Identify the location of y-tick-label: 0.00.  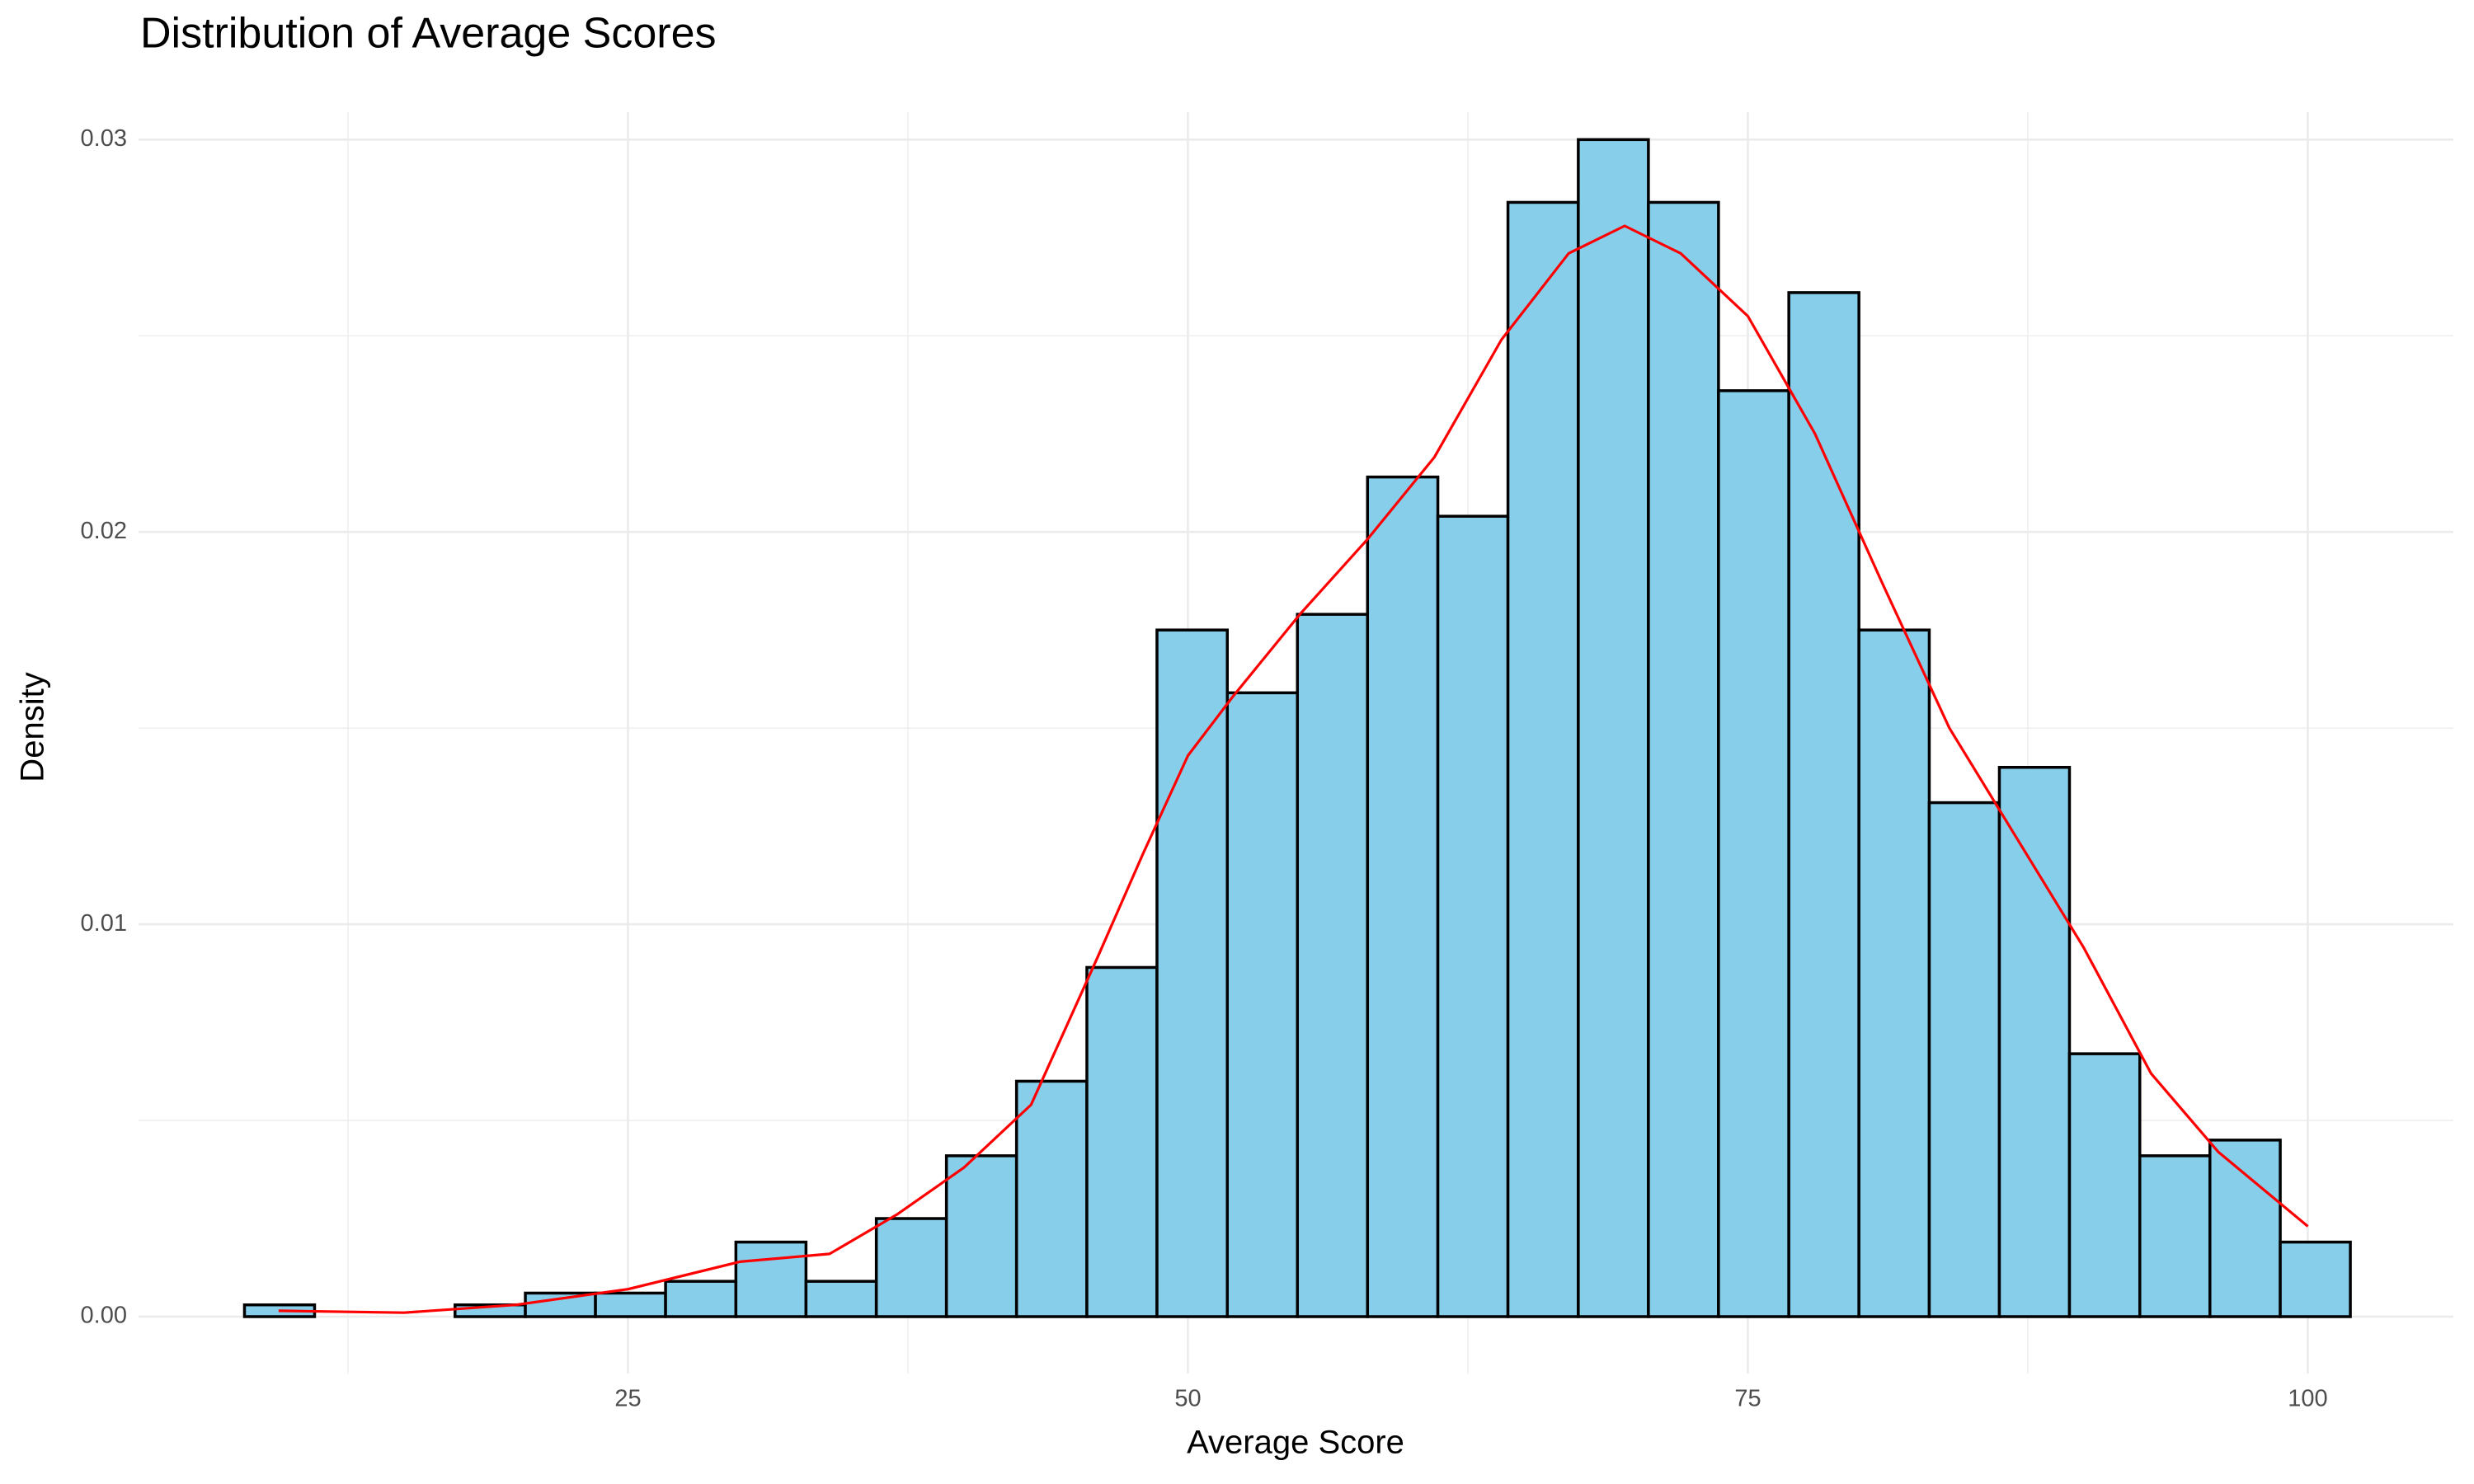
(104, 1316).